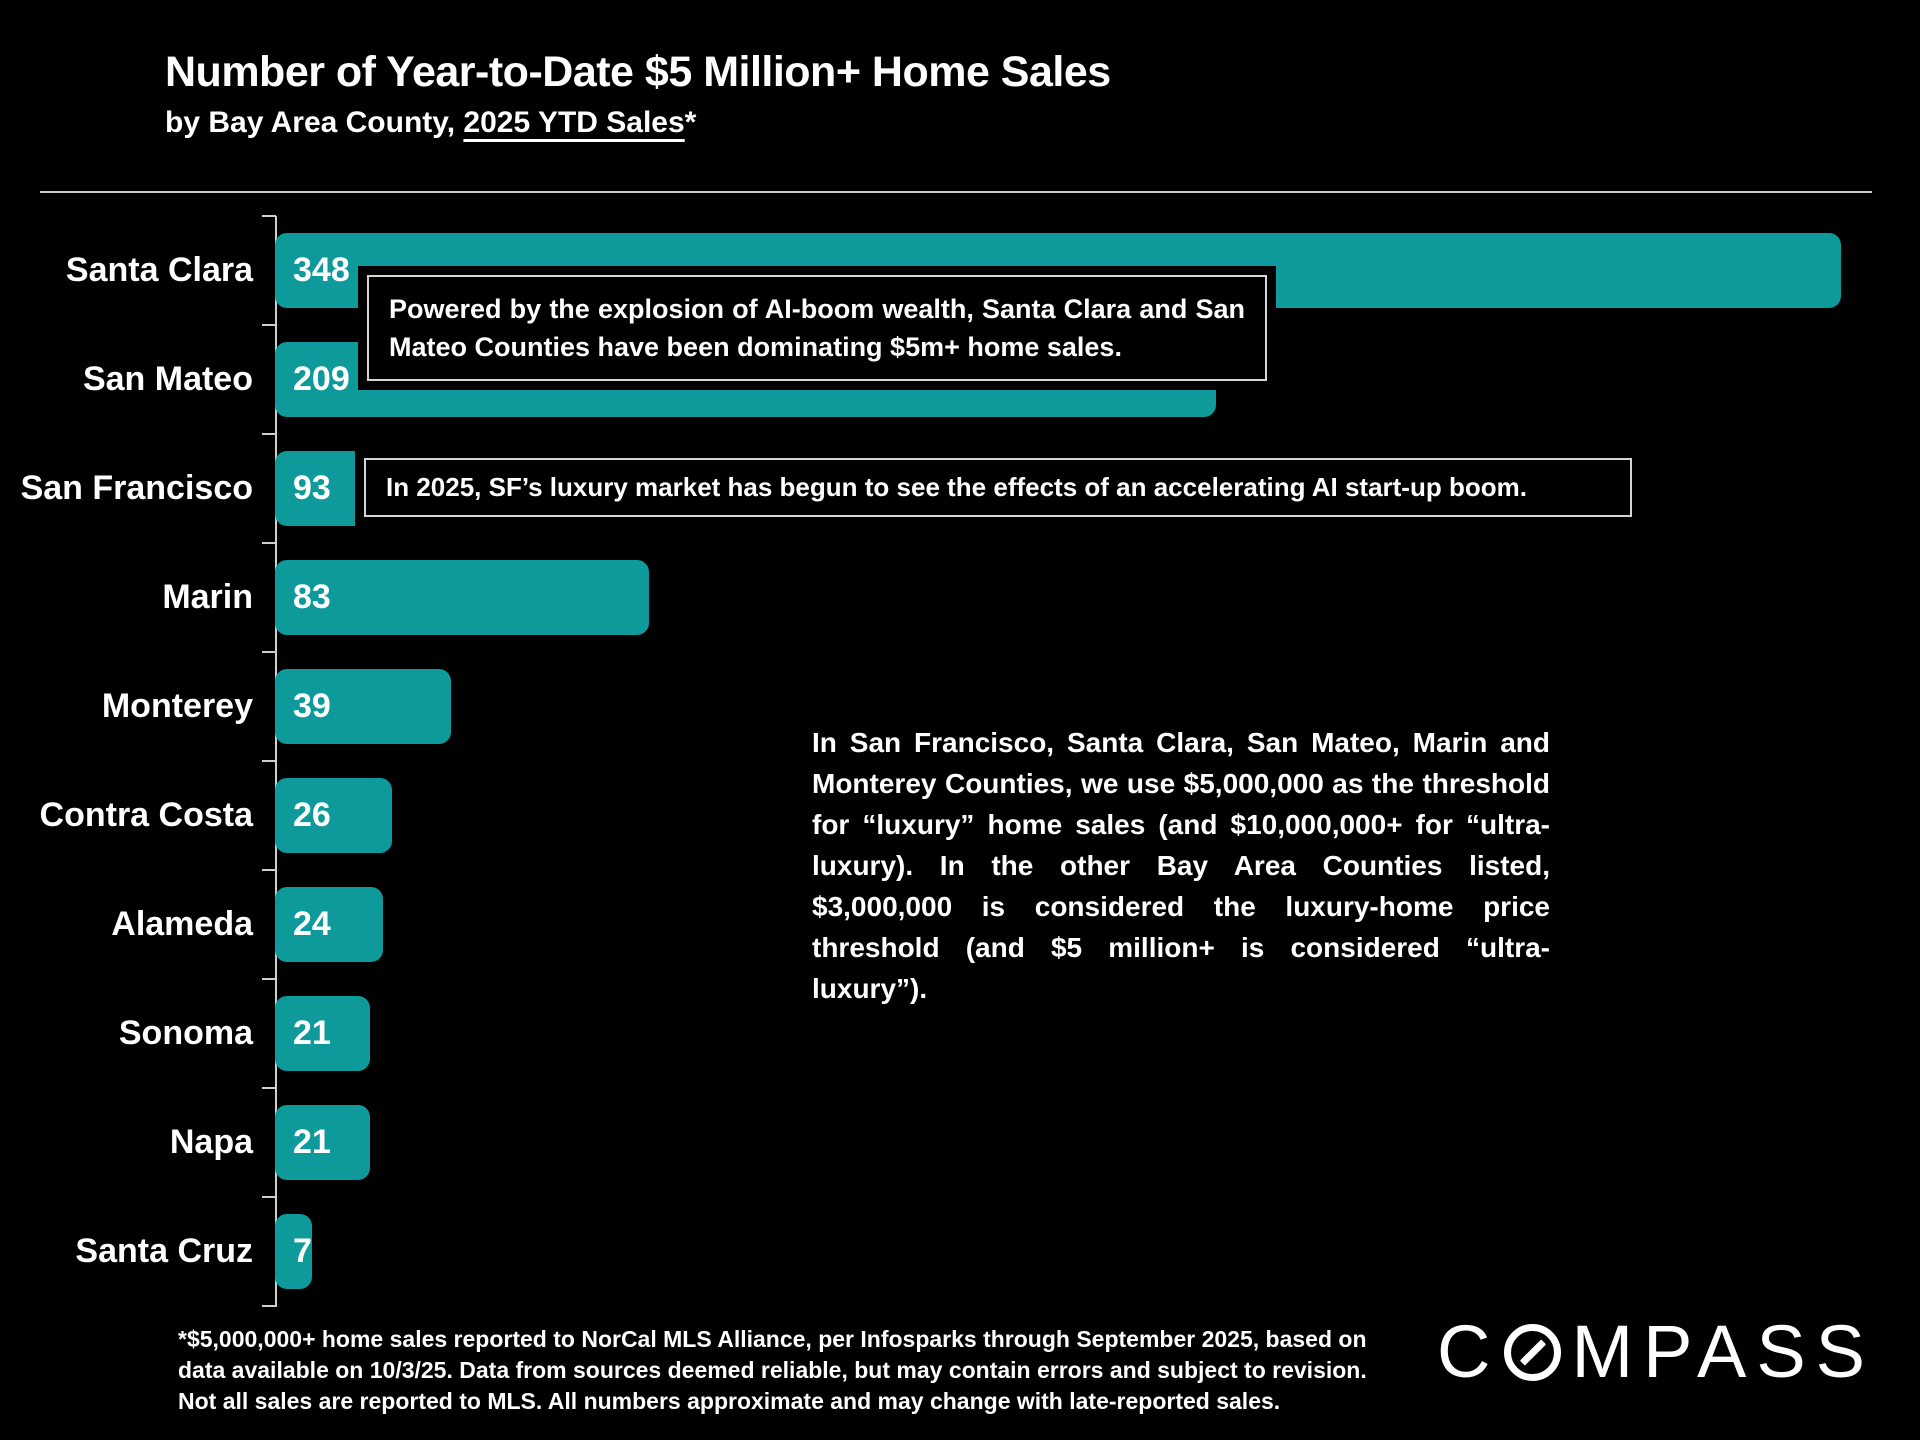  What do you see at coordinates (185, 1033) in the screenshot?
I see `county-label: Sonoma` at bounding box center [185, 1033].